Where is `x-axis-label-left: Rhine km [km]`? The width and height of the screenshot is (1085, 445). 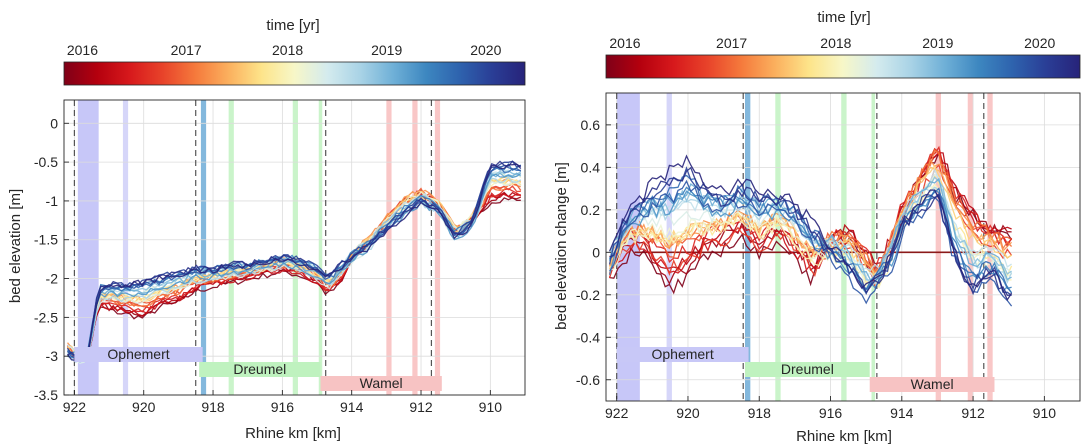
x-axis-label-left: Rhine km [km] is located at coordinates (293, 433).